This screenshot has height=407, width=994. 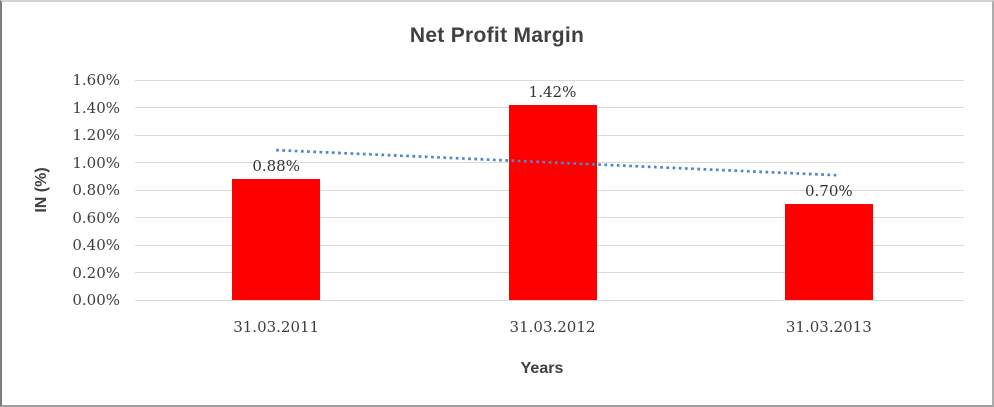 What do you see at coordinates (96, 135) in the screenshot?
I see `y-tick-label: 1.20%` at bounding box center [96, 135].